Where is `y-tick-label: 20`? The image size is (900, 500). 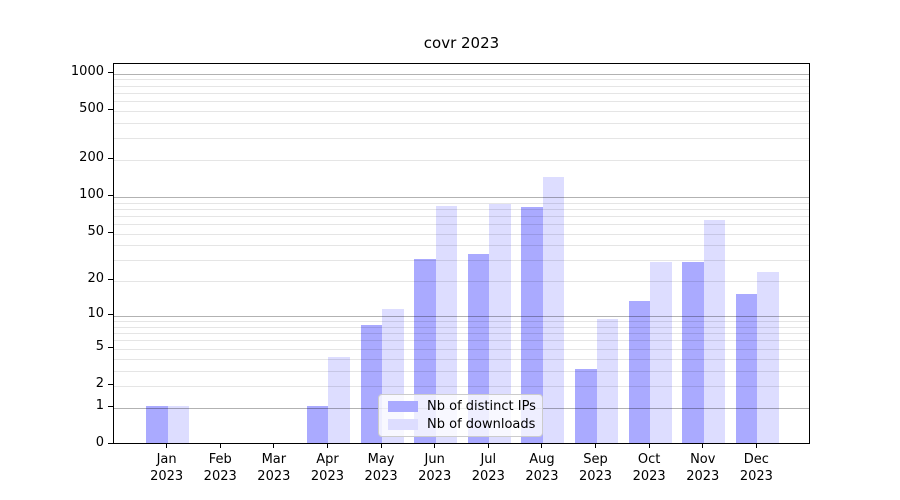
y-tick-label: 20 is located at coordinates (95, 279).